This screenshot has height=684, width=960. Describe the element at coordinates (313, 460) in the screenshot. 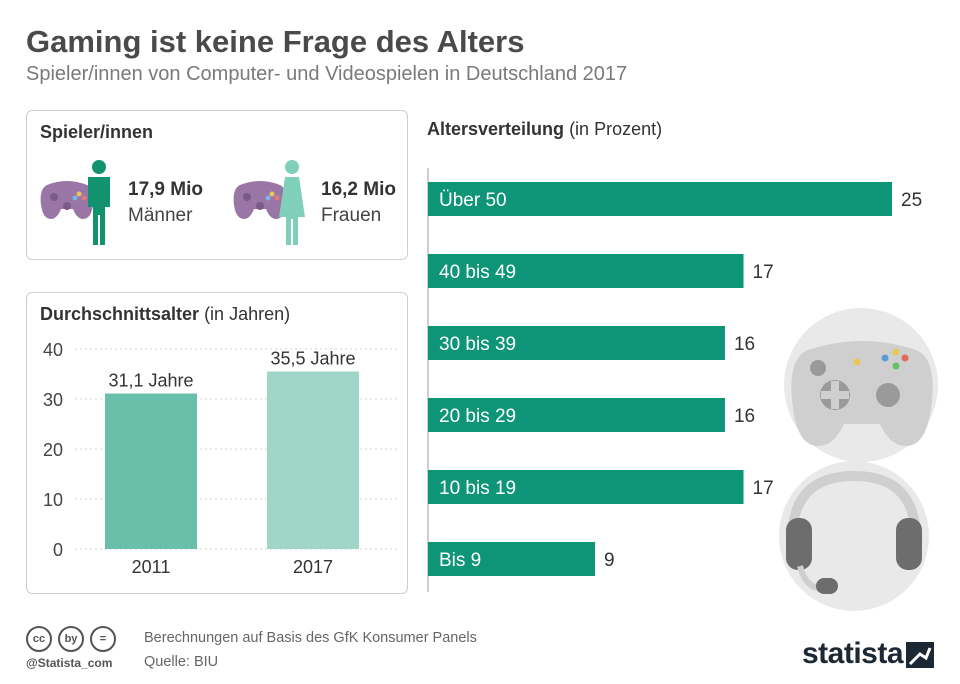

I see `bar-2017` at that location.